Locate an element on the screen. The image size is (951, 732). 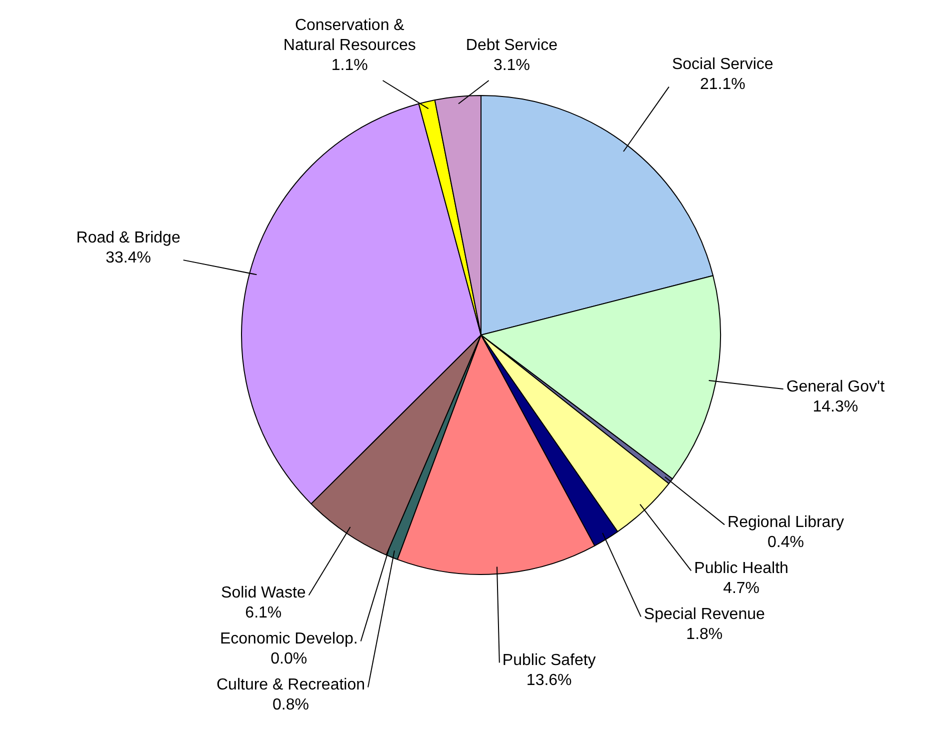
data-label: 4.7% is located at coordinates (741, 589).